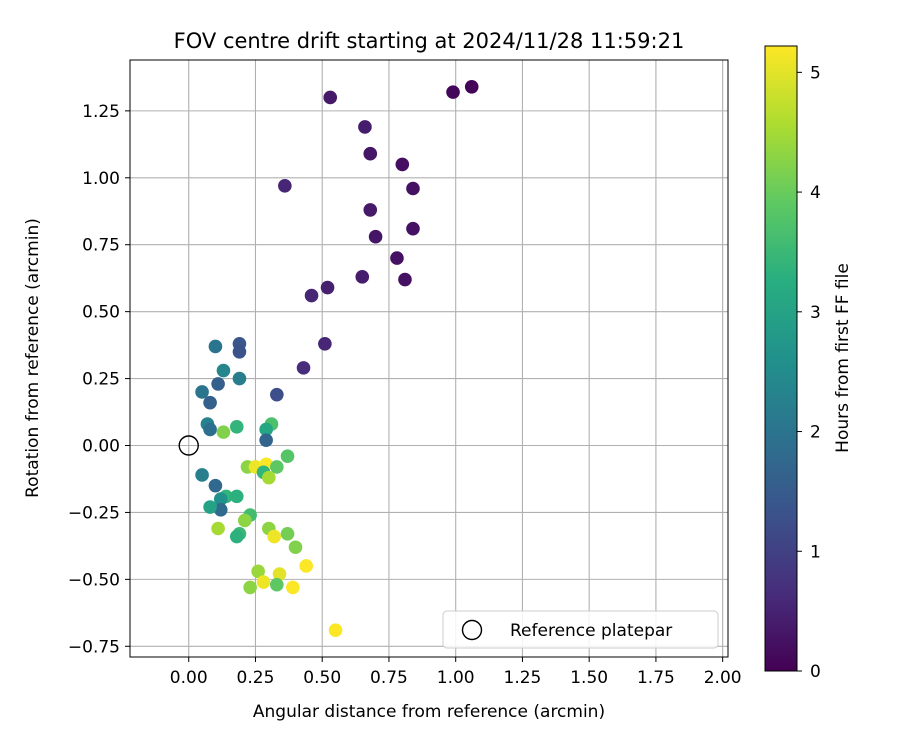 The width and height of the screenshot is (900, 754). Describe the element at coordinates (815, 672) in the screenshot. I see `colorbar-tick-label: 0` at that location.